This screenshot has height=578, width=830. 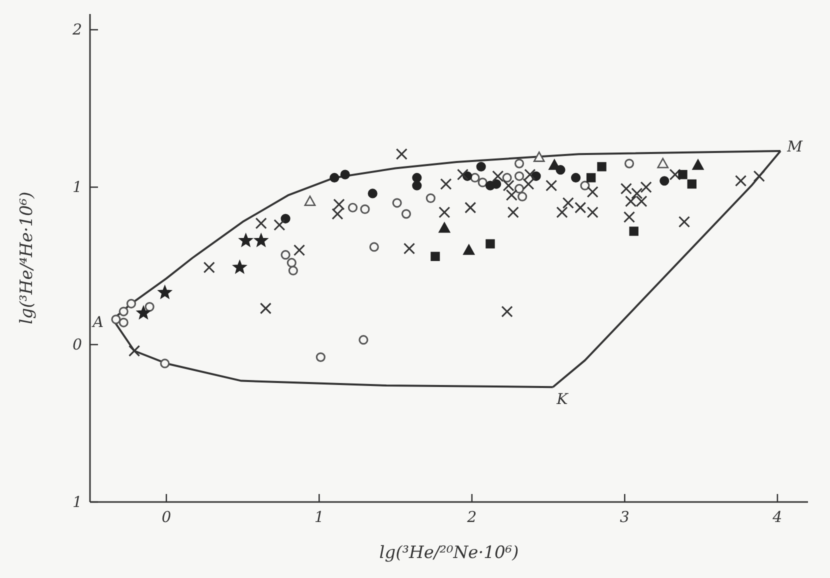 What do you see at coordinates (77, 345) in the screenshot?
I see `y-tick-label: 0` at bounding box center [77, 345].